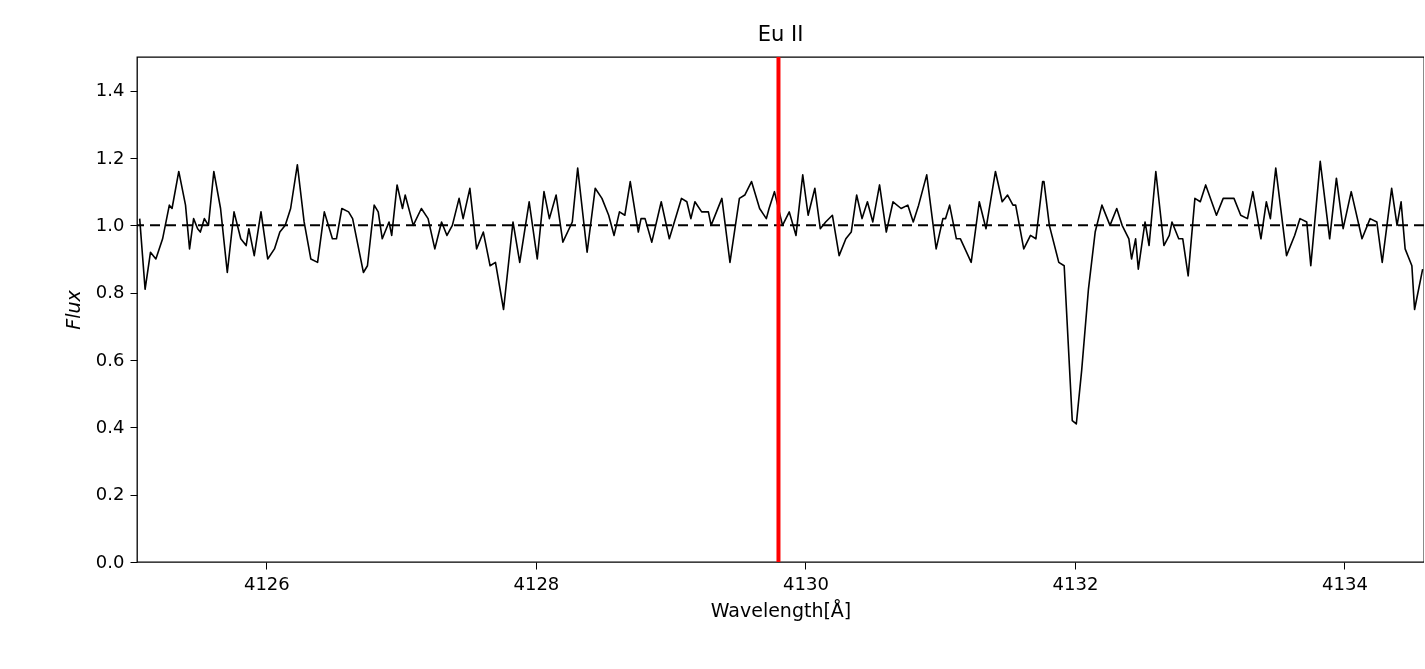  Describe the element at coordinates (806, 583) in the screenshot. I see `x-tick-label: 4130` at that location.